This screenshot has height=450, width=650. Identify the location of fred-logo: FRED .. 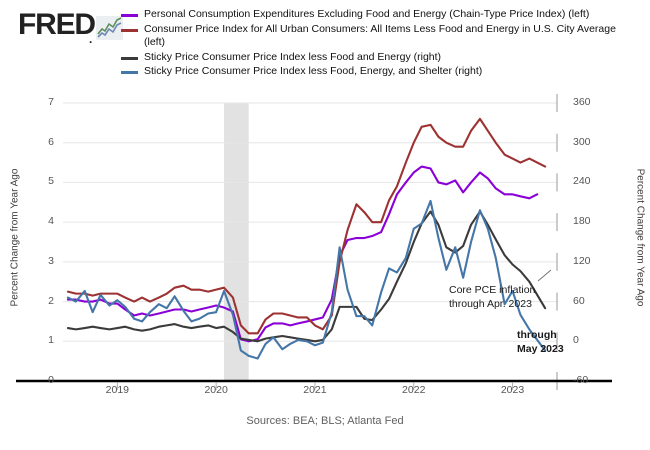
(70, 27).